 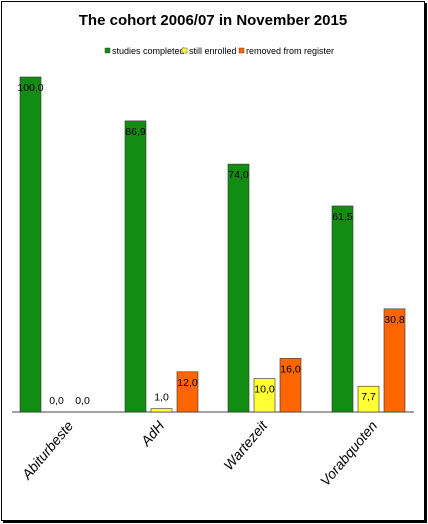 What do you see at coordinates (82, 401) in the screenshot?
I see `data-label-0-2: 0,0` at bounding box center [82, 401].